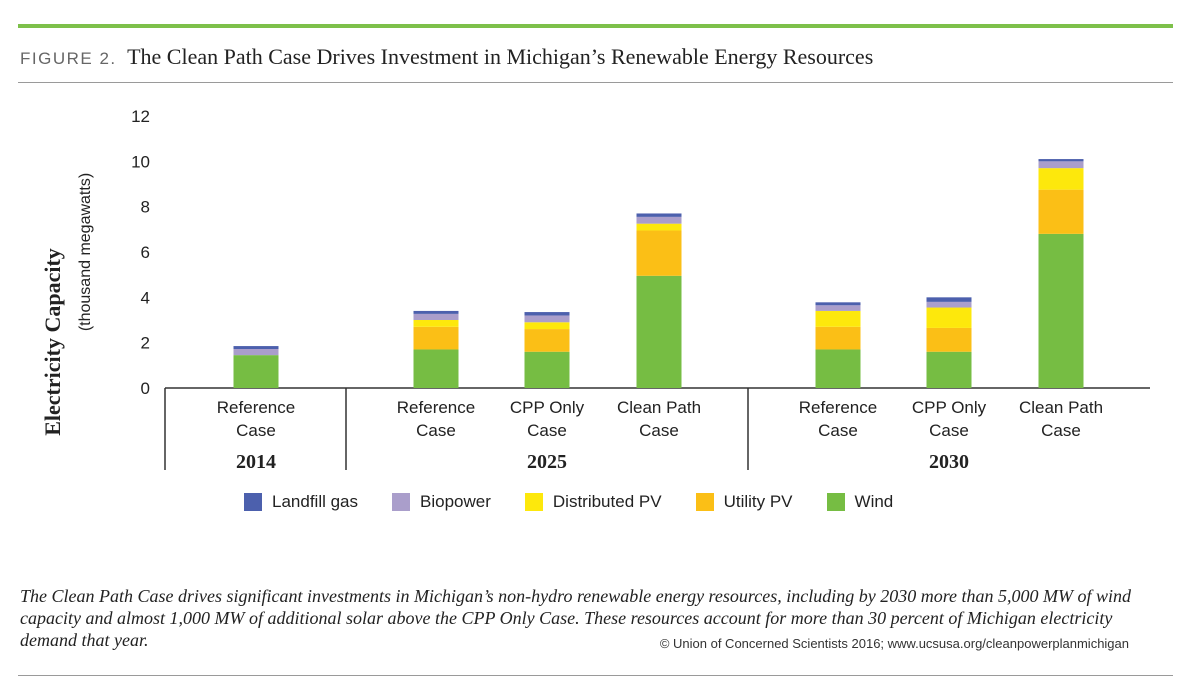 The image size is (1200, 698). What do you see at coordinates (145, 252) in the screenshot?
I see `y-tick-label: 6` at bounding box center [145, 252].